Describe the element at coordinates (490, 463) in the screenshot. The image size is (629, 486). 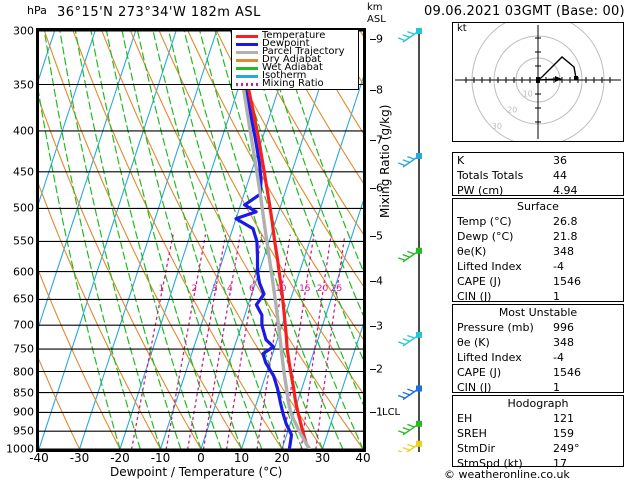
I see `param-label: StmSpd (kt)` at that location.